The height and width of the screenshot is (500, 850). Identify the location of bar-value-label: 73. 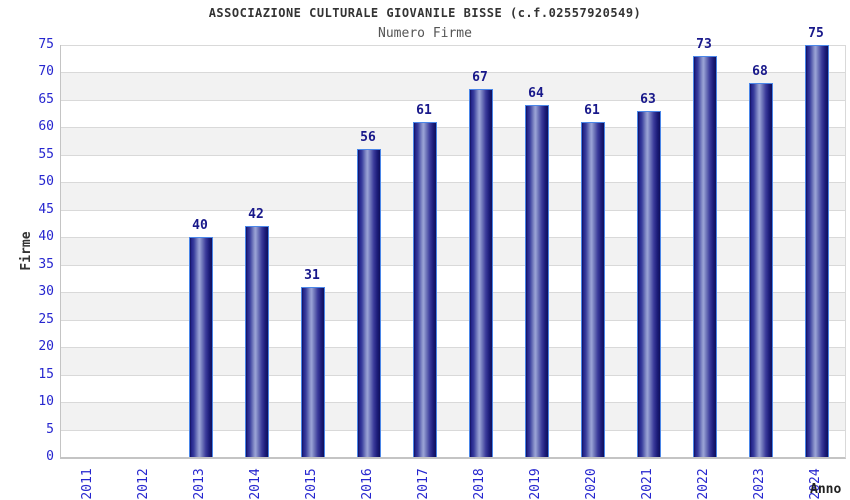
(704, 44).